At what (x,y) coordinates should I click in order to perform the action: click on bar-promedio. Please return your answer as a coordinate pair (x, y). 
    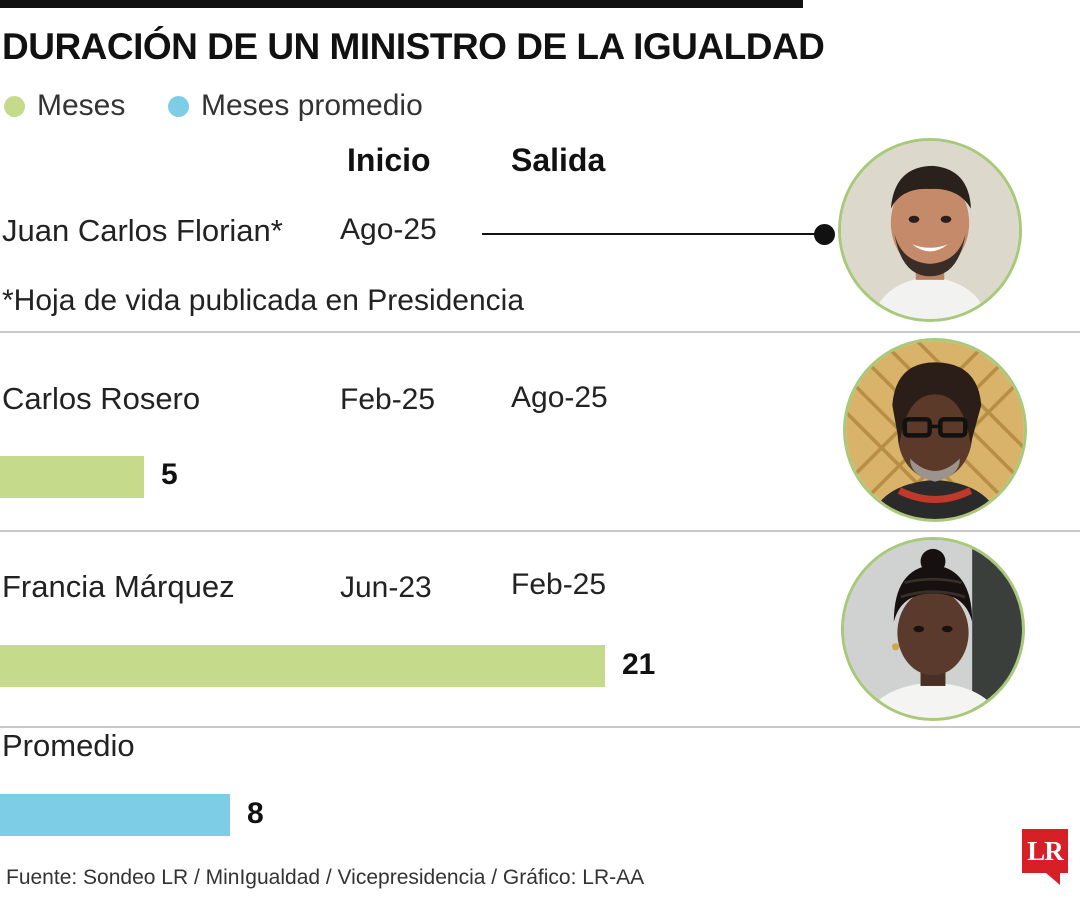
    Looking at the image, I should click on (115, 815).